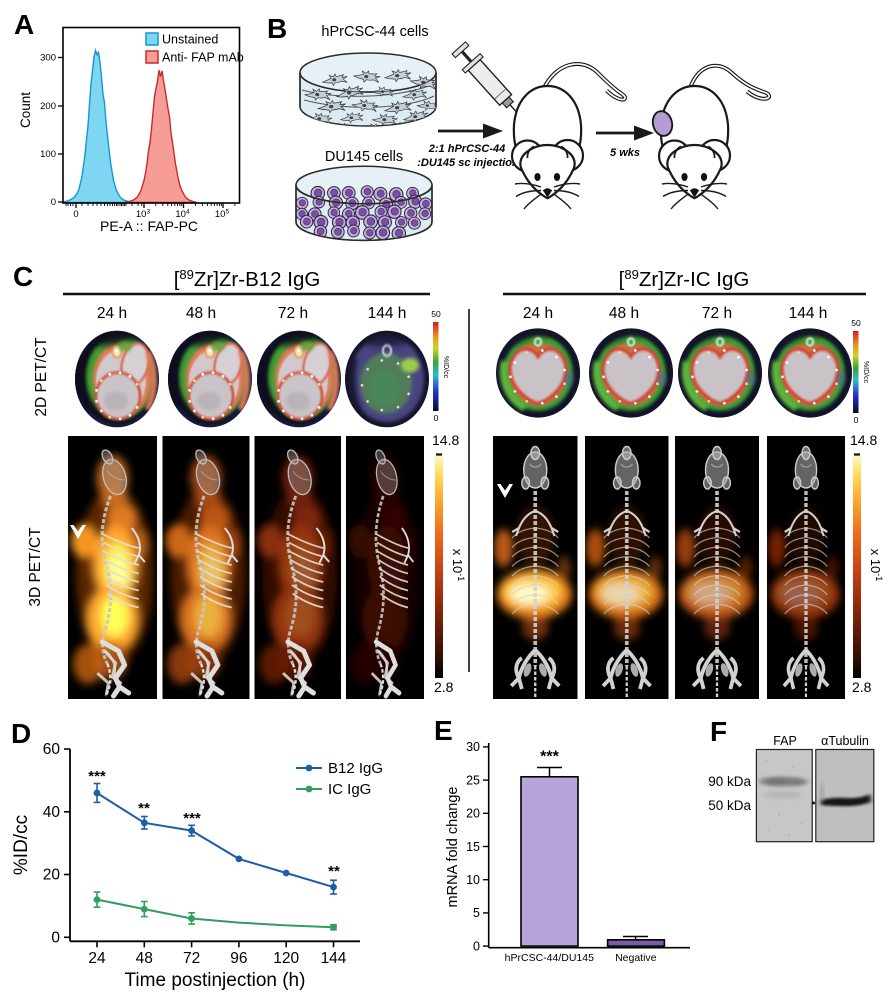 The image size is (888, 997). What do you see at coordinates (473, 880) in the screenshot?
I see `svg-text: 10` at bounding box center [473, 880].